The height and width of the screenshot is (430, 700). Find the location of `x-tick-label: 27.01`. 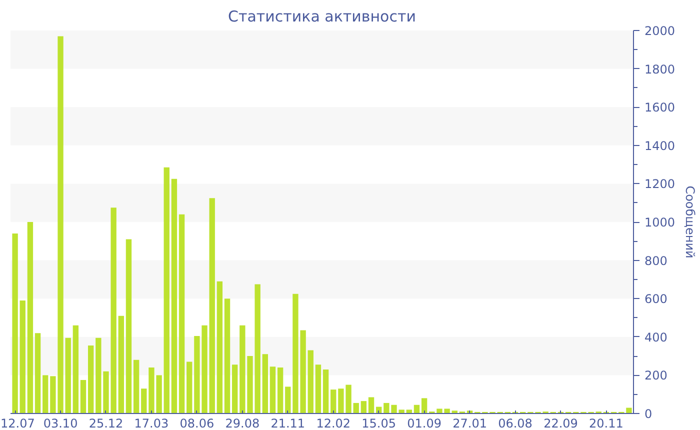

x-tick-label: 27.01 is located at coordinates (469, 423).